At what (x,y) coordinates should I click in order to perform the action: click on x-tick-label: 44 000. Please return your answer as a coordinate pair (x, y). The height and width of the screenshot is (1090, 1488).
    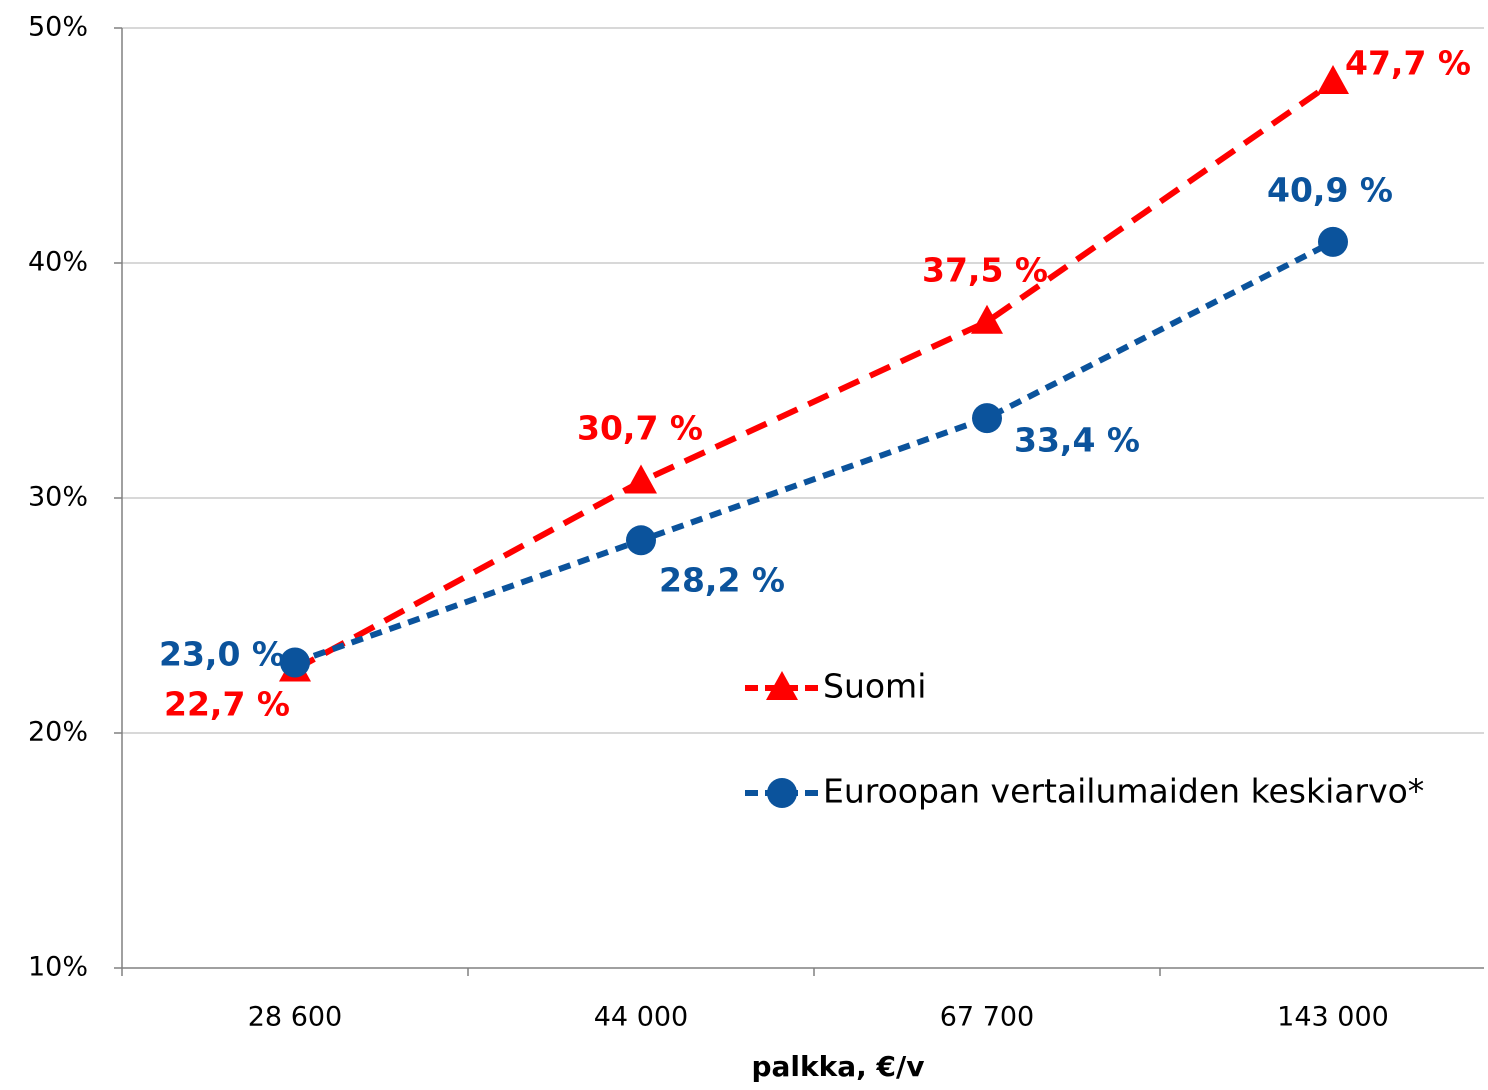
    Looking at the image, I should click on (641, 1017).